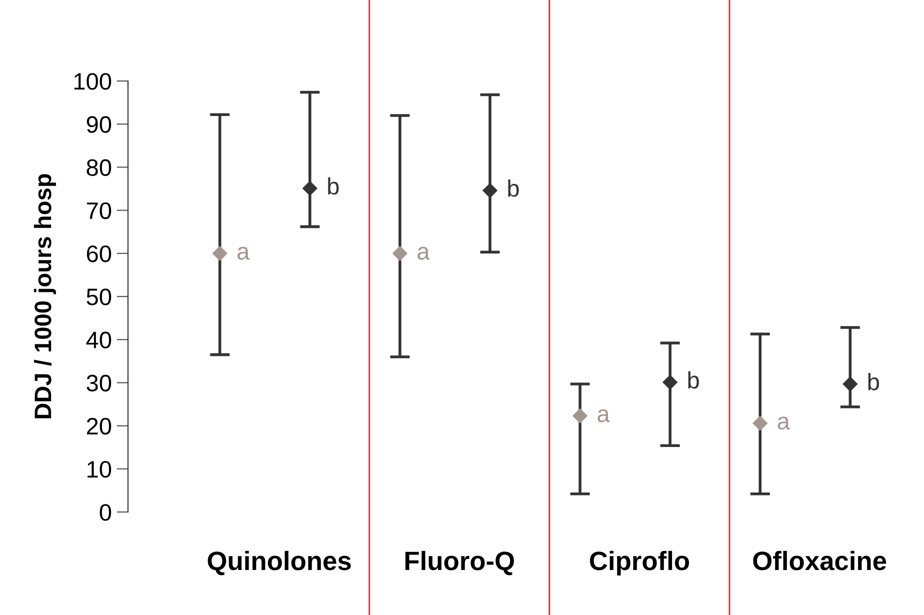 Image resolution: width=924 pixels, height=615 pixels. Describe the element at coordinates (459, 563) in the screenshot. I see `x-tick-label: Fluoro-Q` at that location.